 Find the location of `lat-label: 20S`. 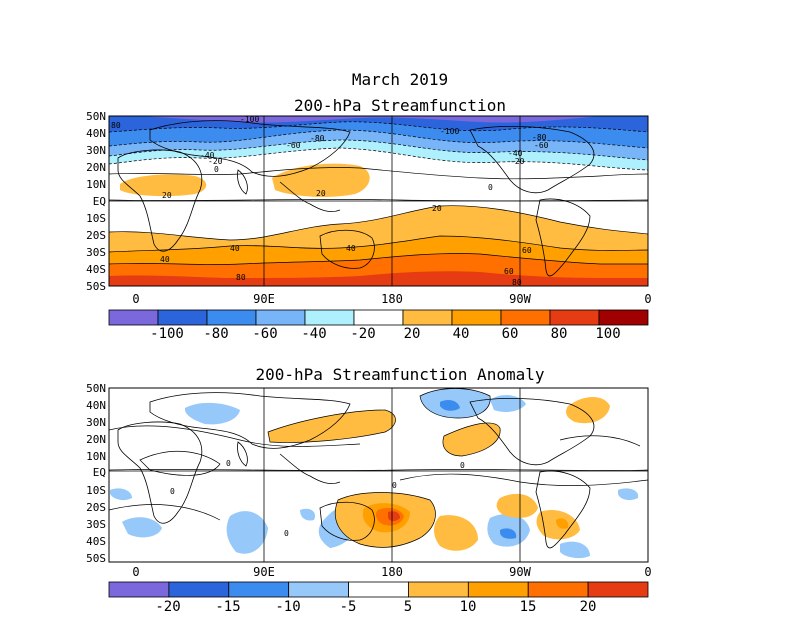

lat-label: 20S is located at coordinates (96, 235).